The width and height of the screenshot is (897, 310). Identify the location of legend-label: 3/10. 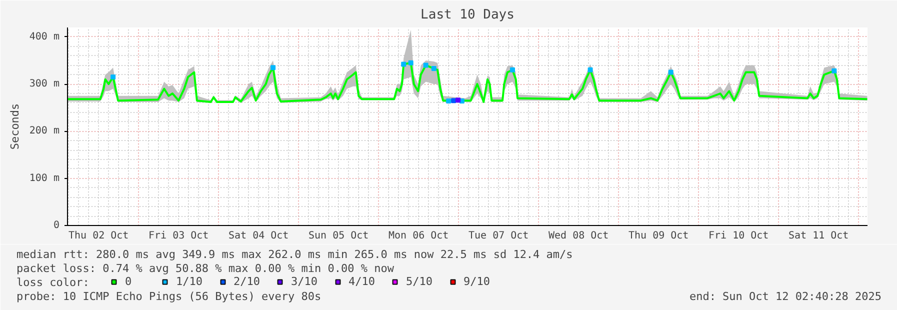
(304, 281).